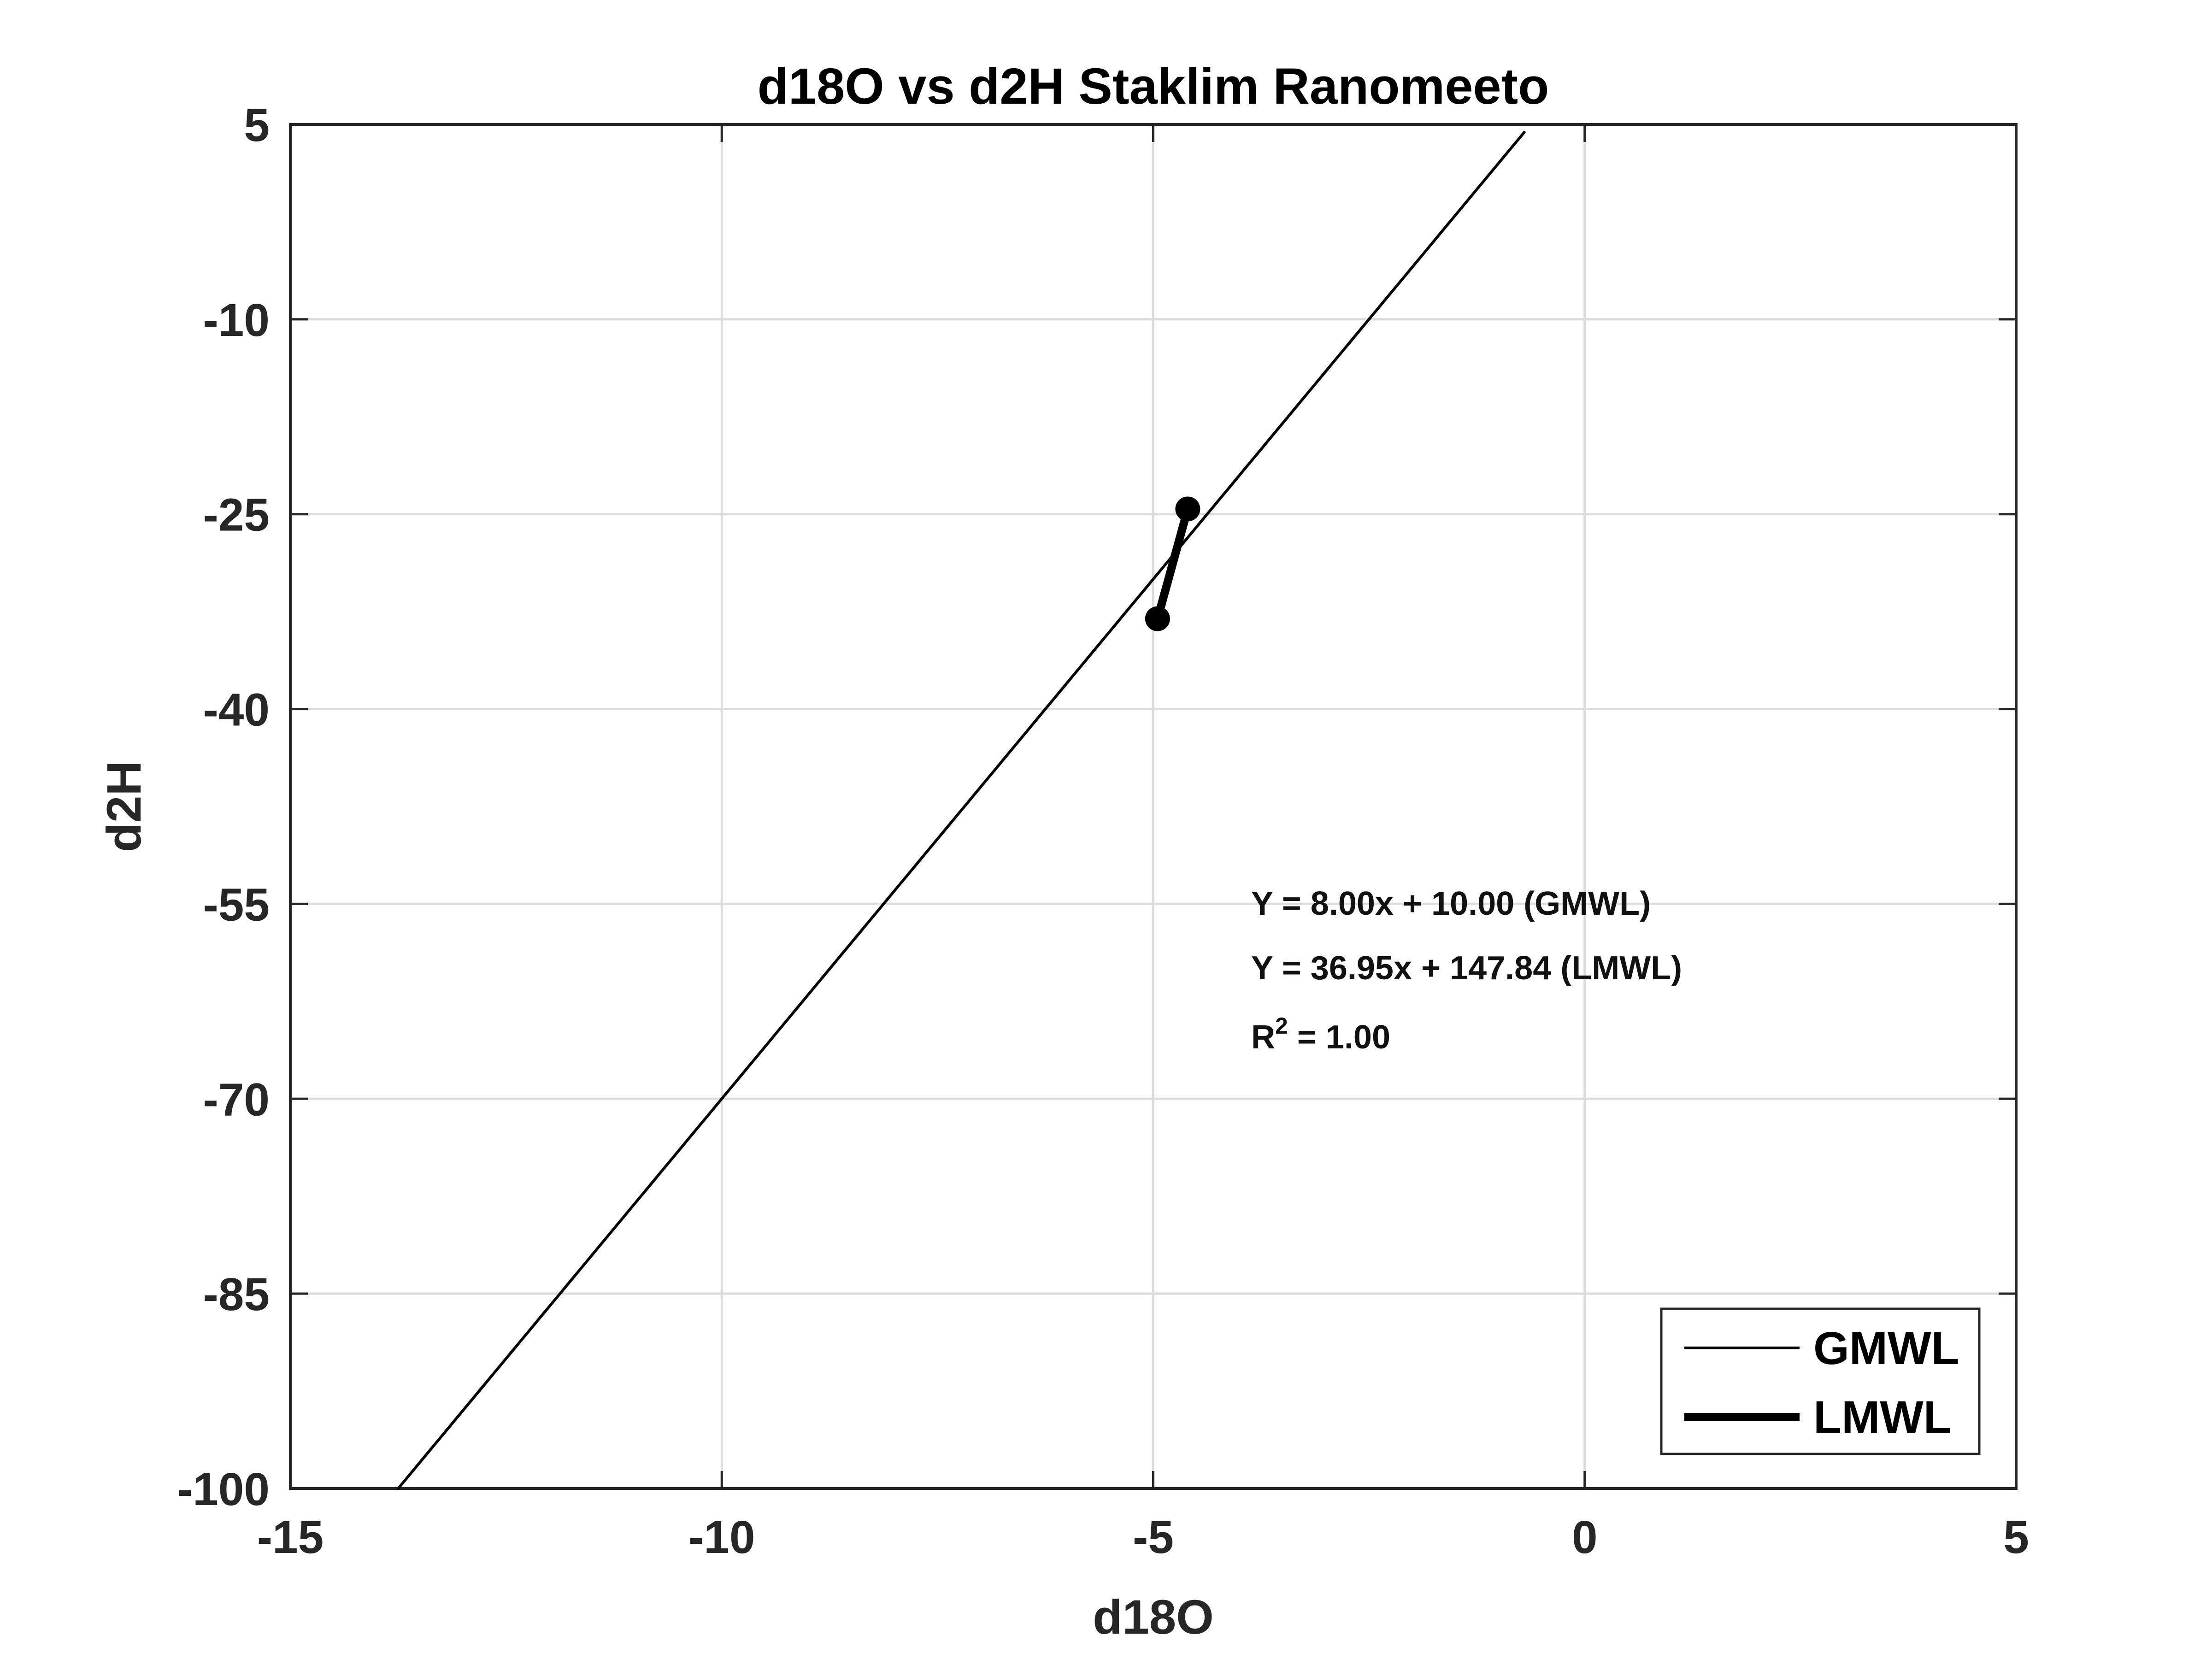  Describe the element at coordinates (290, 1537) in the screenshot. I see `x-tick-label: -15` at that location.